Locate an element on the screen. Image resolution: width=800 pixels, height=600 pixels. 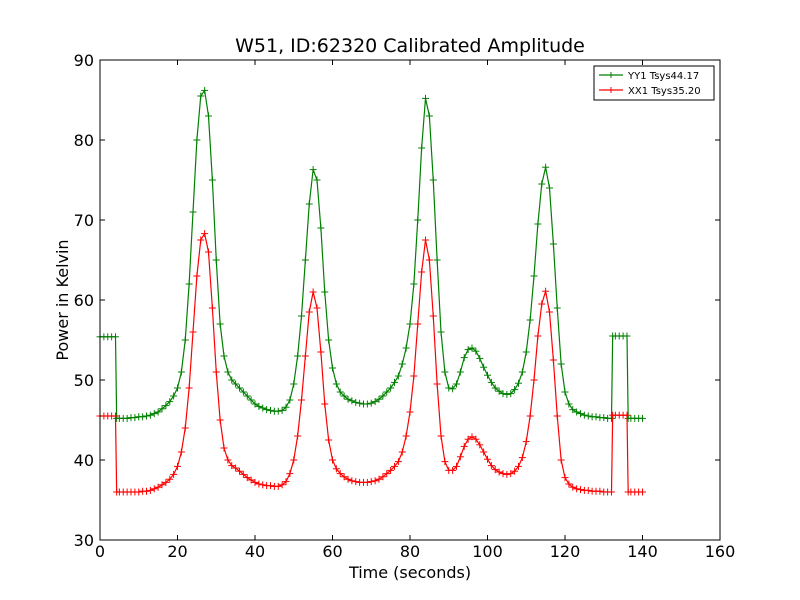
y-tick-label: 60 is located at coordinates (84, 300).